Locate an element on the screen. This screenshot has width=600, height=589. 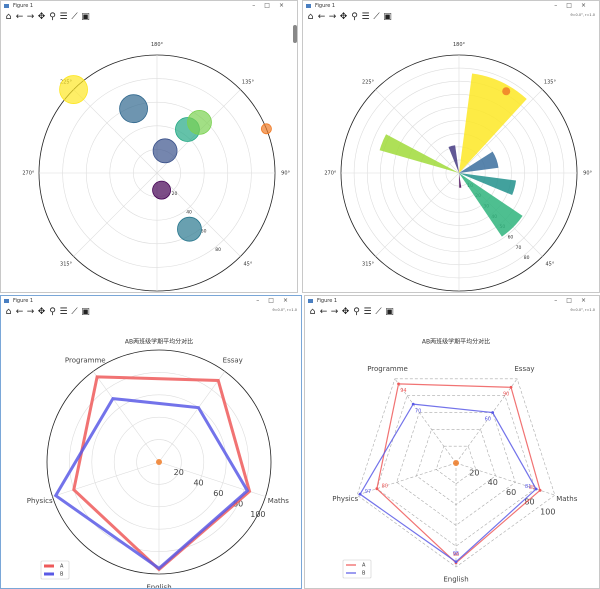
data-label: 85 is located at coordinates (532, 488).